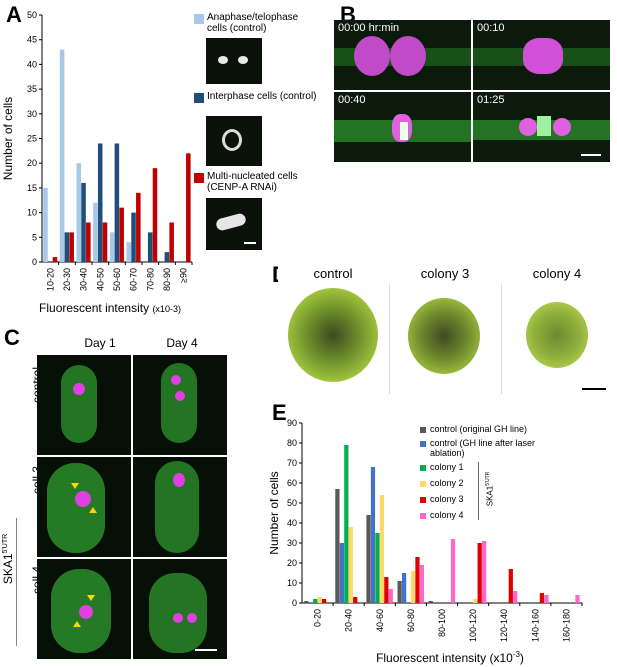 The image size is (617, 667). I want to click on a-y-tick-label: 10, so click(32, 213).